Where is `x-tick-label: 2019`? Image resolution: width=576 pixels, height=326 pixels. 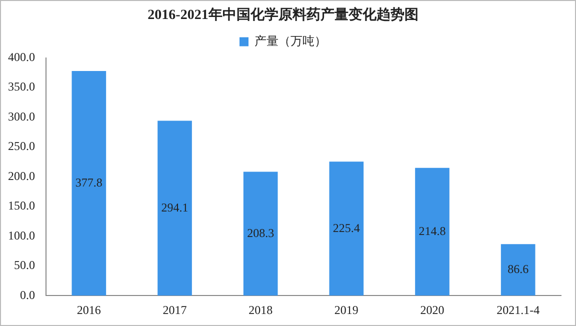 x-tick-label: 2019 is located at coordinates (346, 309).